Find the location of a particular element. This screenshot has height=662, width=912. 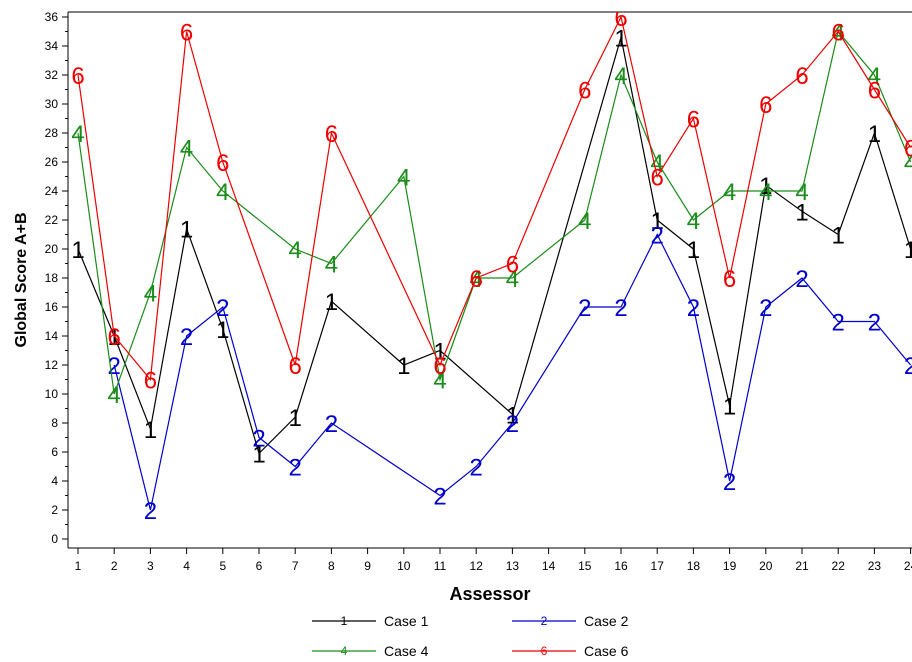

y-axis-title: Global Score A+B is located at coordinates (21, 280).